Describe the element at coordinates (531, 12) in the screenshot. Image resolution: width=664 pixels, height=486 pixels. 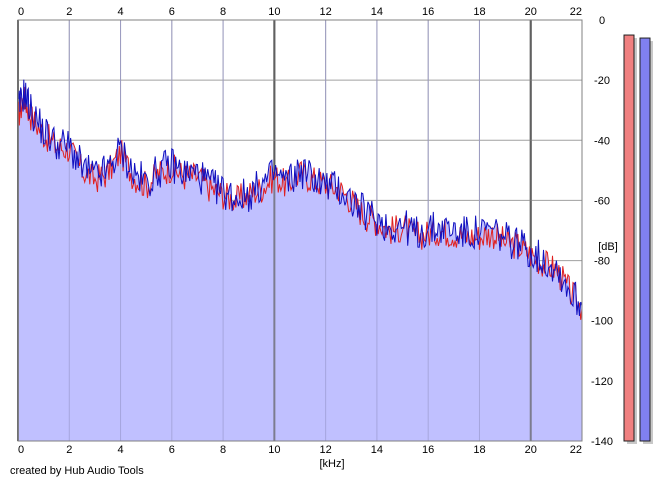
I see `x-tick-label-top: 20` at that location.